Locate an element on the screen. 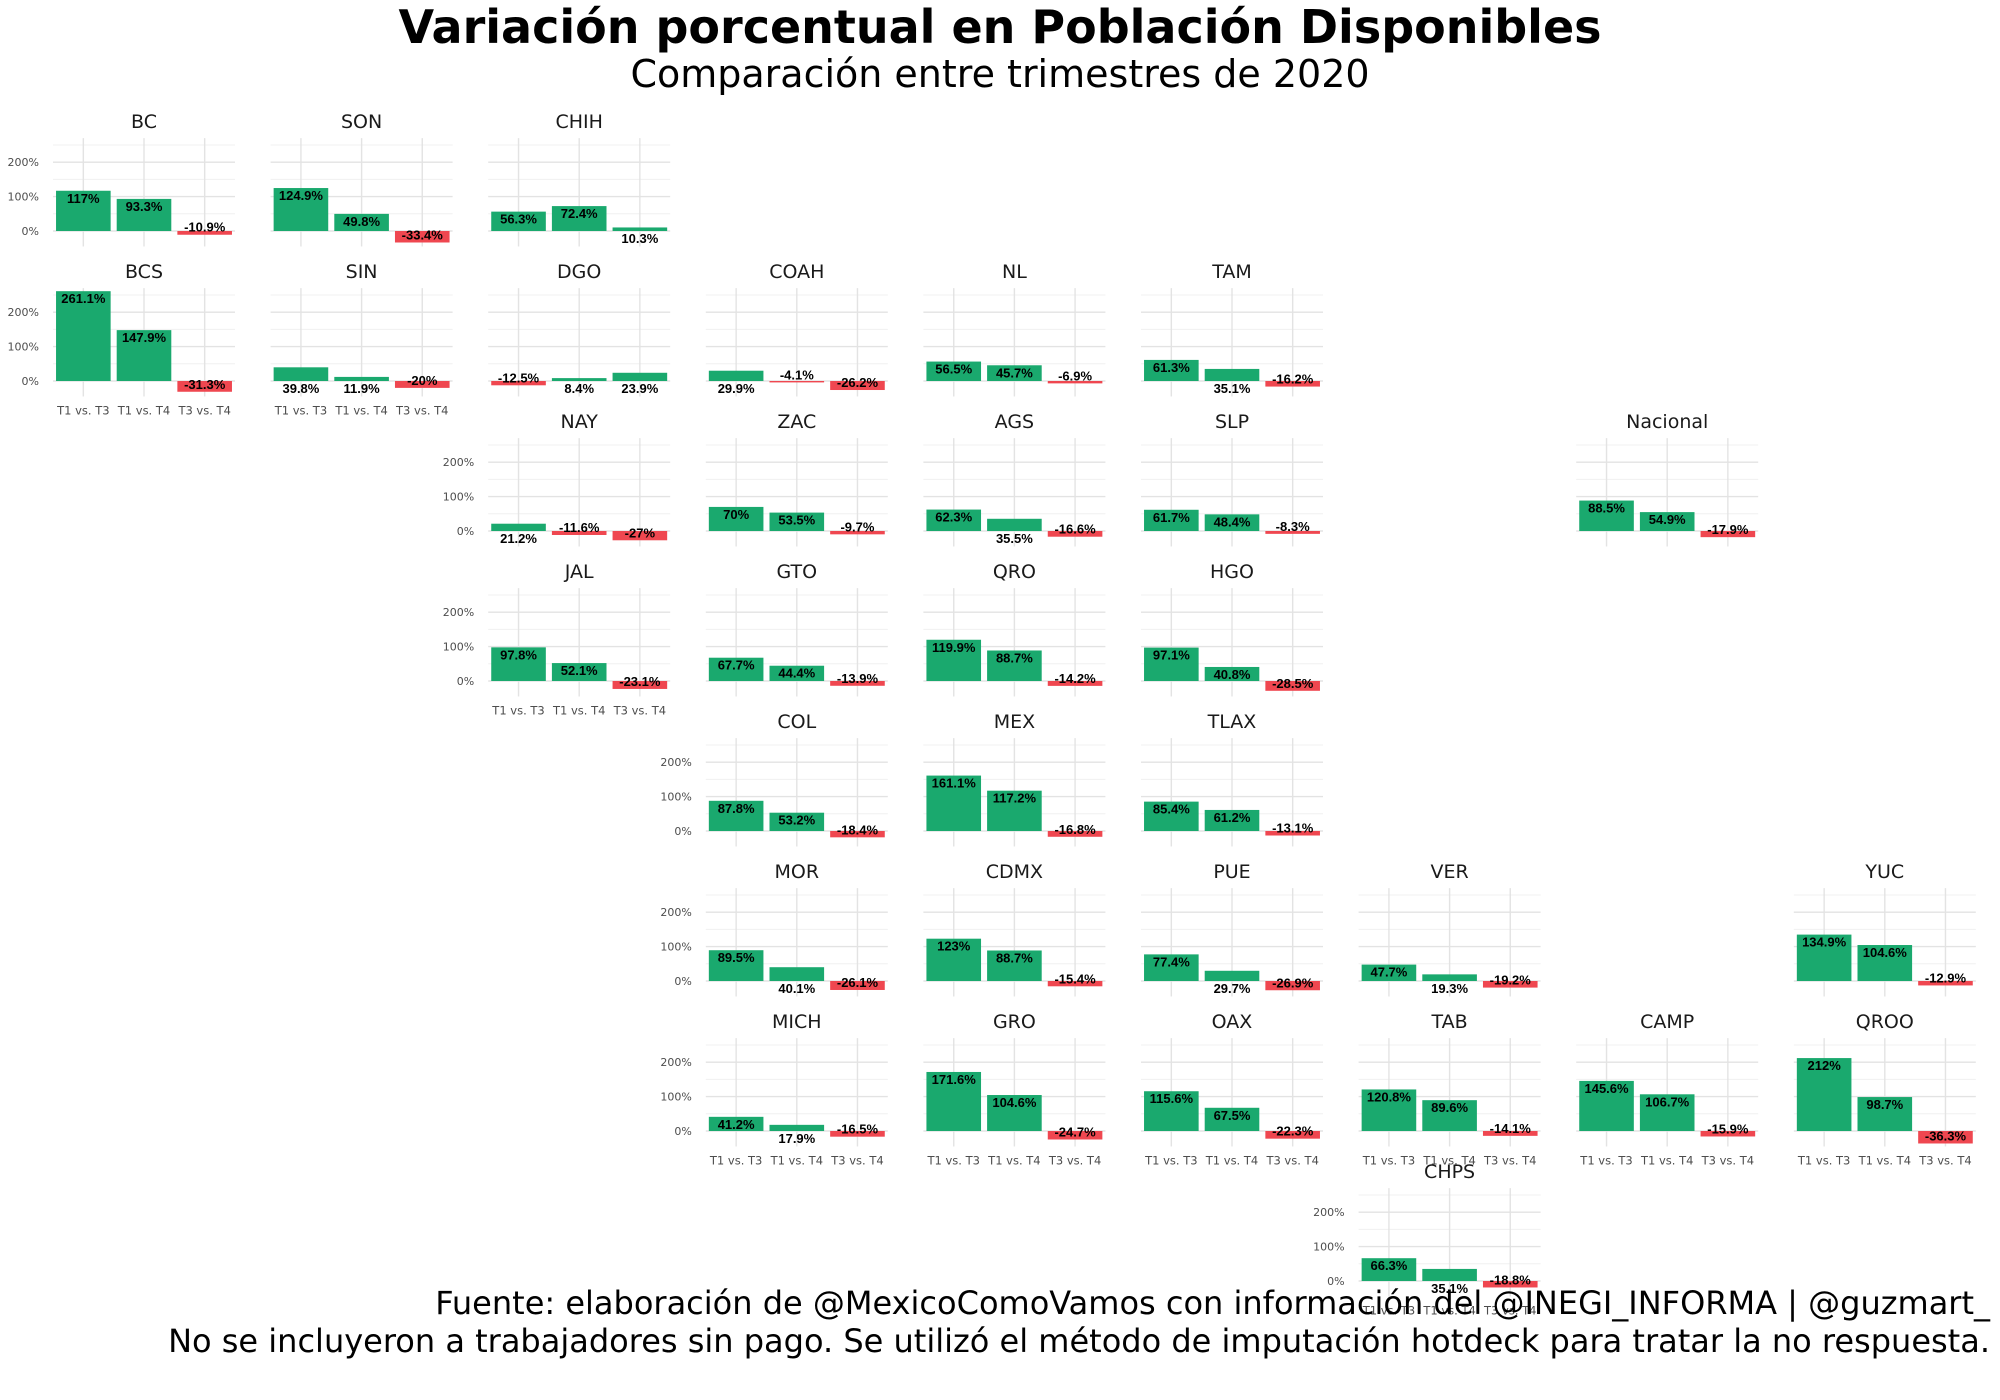 This screenshot has height=1400, width=2000. facet-title: JAL is located at coordinates (579, 572).